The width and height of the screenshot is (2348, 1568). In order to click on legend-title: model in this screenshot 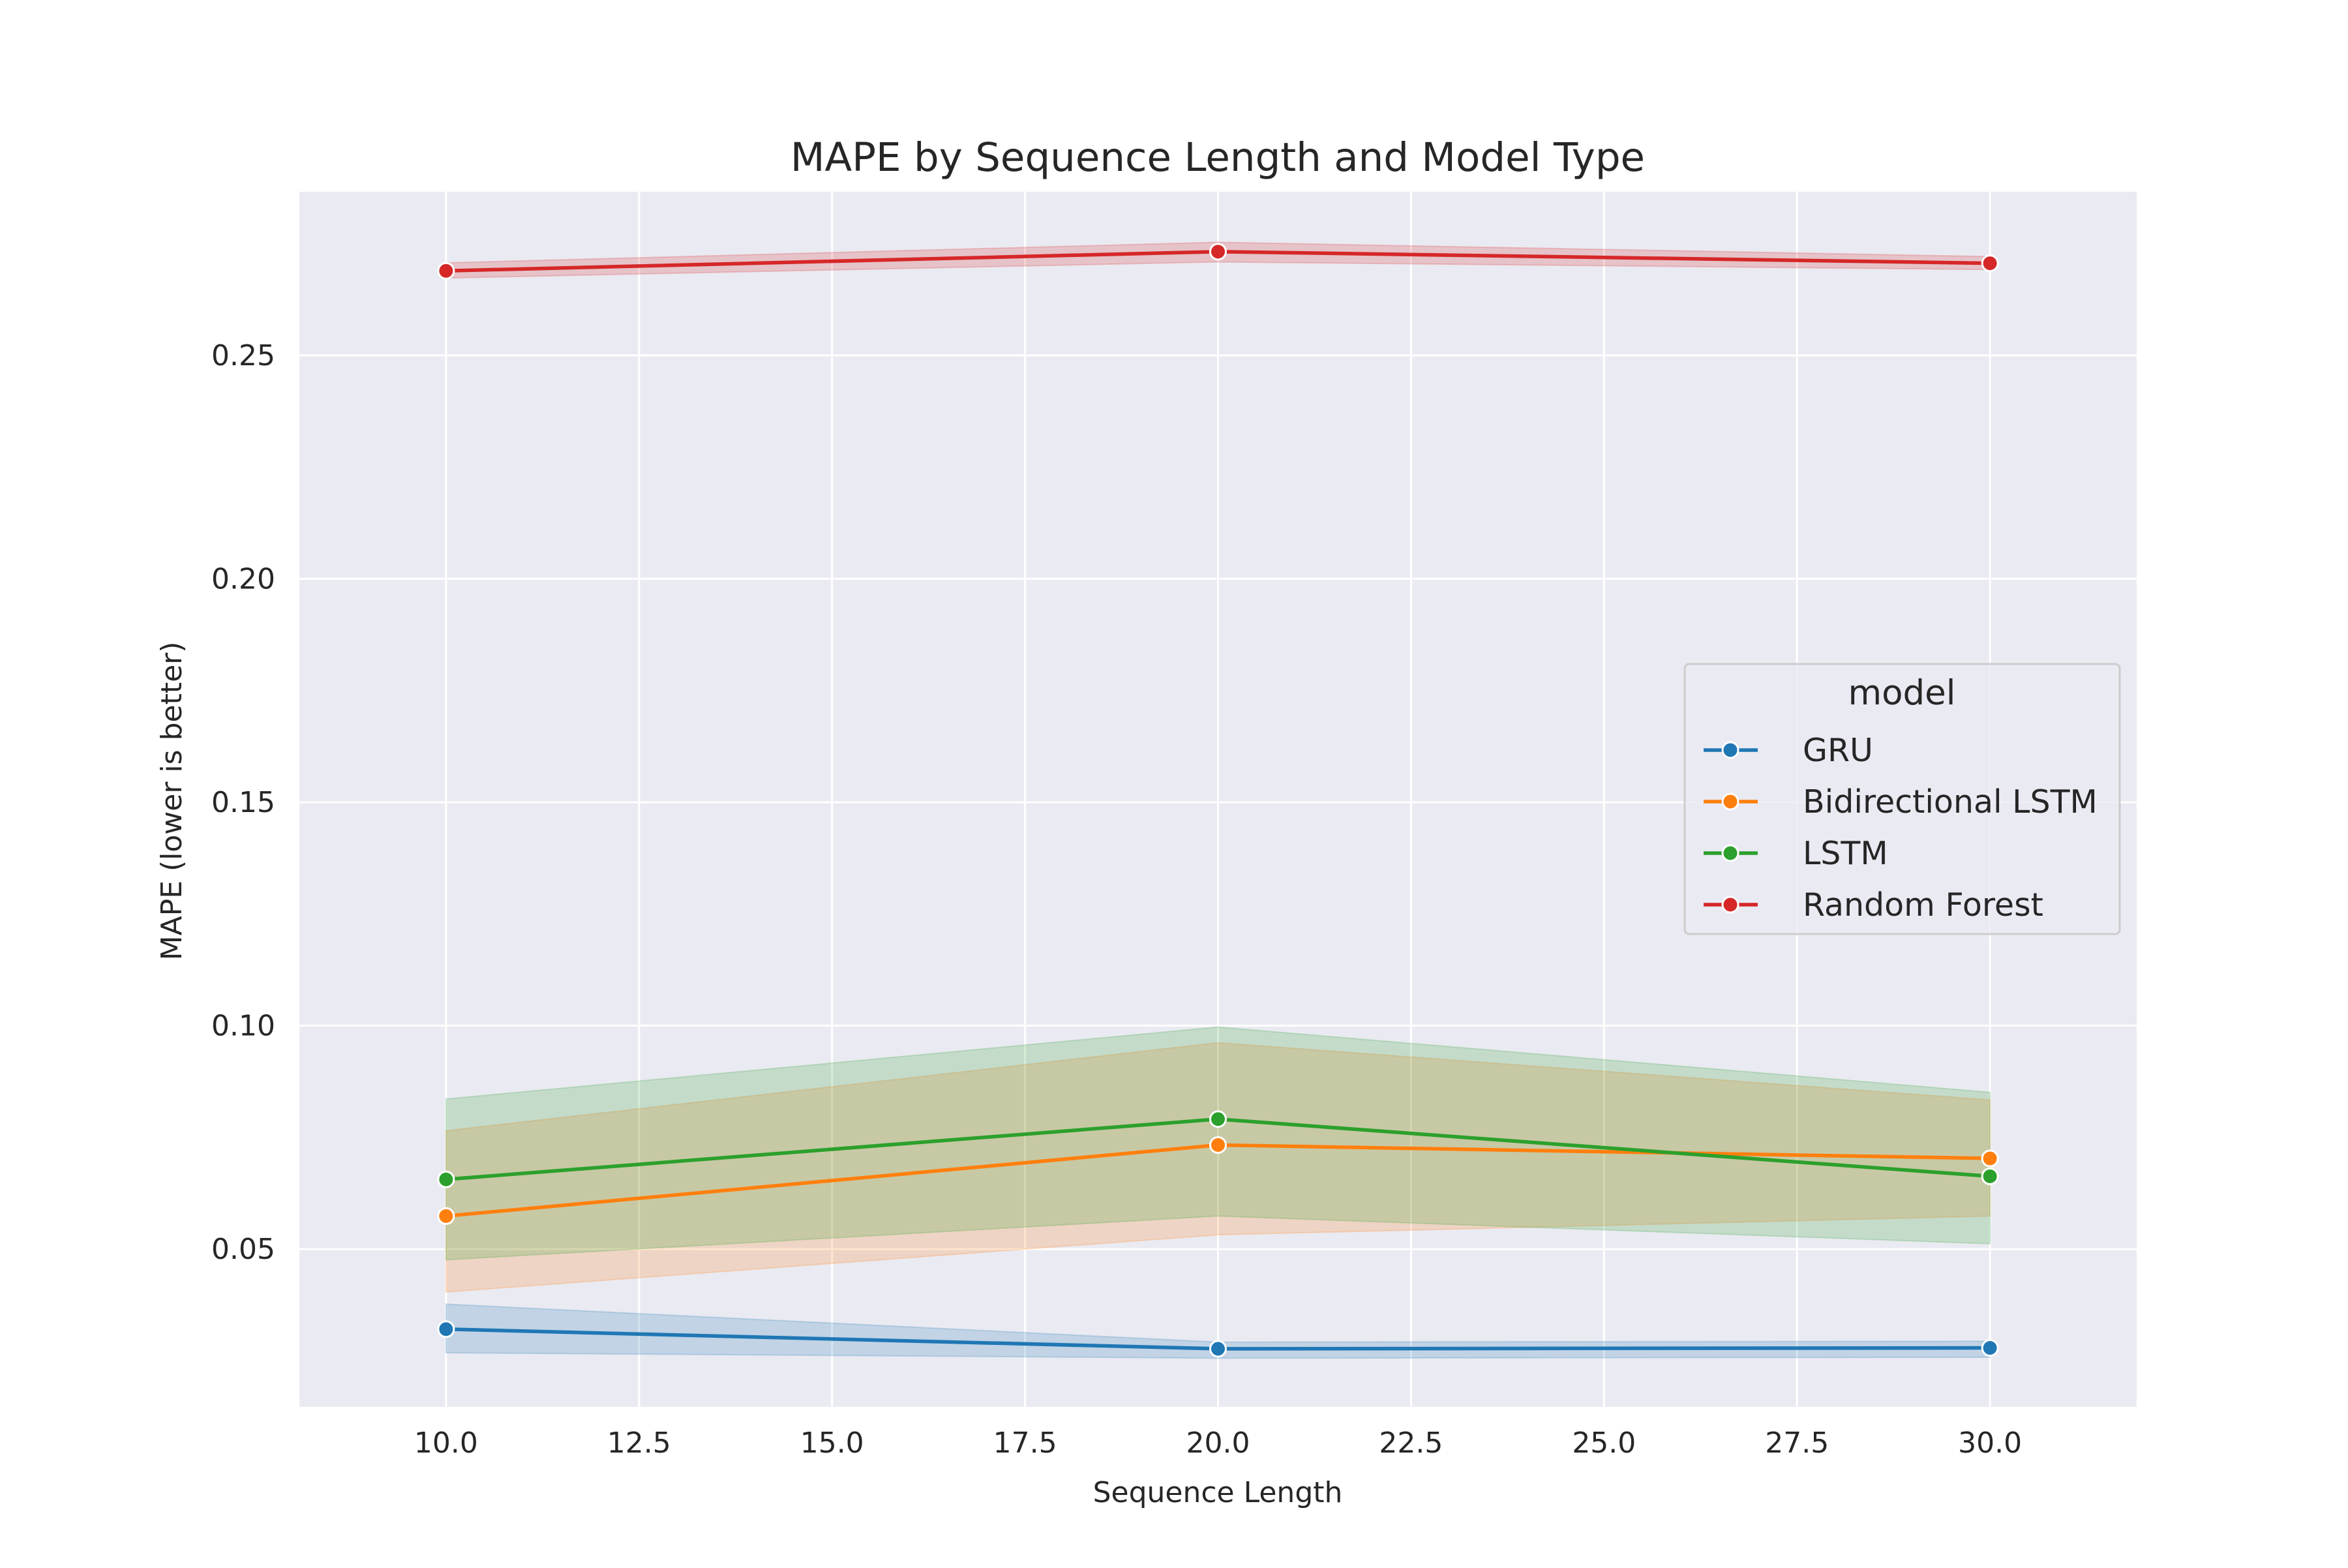, I will do `click(1902, 693)`.